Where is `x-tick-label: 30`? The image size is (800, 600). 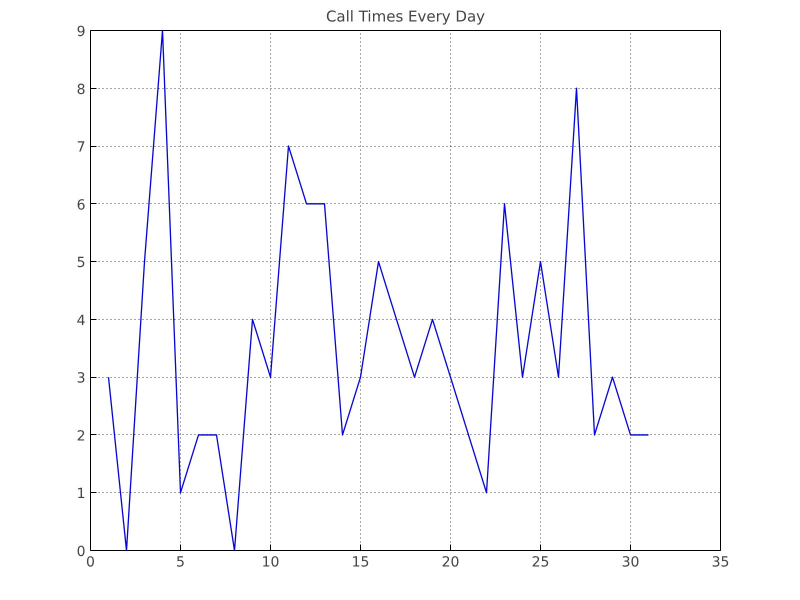 x-tick-label: 30 is located at coordinates (631, 562).